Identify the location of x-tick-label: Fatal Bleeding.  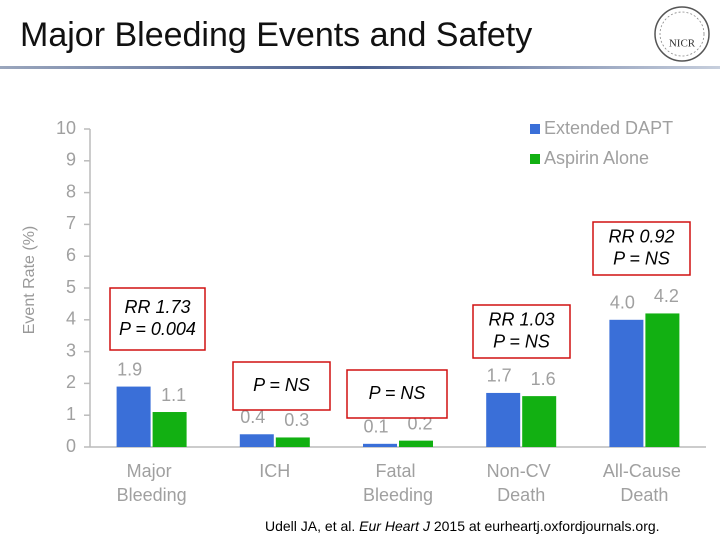
(398, 483).